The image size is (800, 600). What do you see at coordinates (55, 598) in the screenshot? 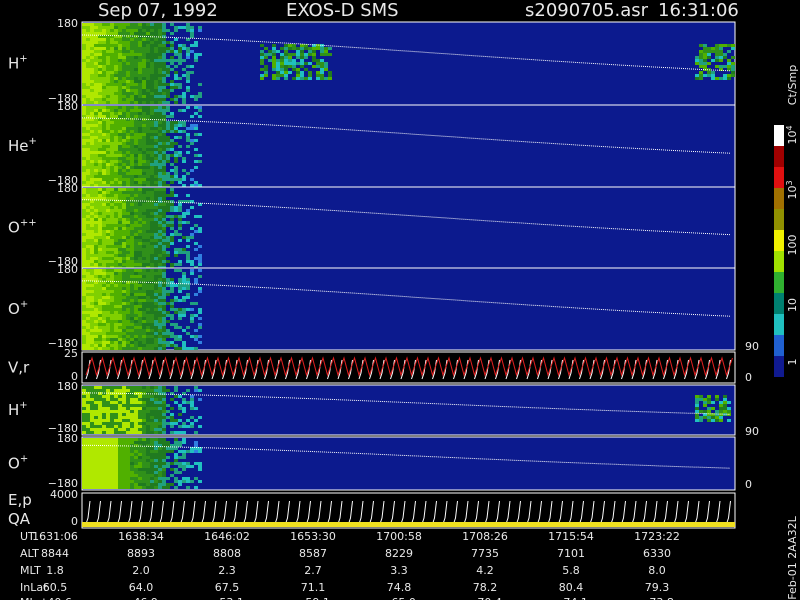
I see `row-value: −40.6` at bounding box center [55, 598].